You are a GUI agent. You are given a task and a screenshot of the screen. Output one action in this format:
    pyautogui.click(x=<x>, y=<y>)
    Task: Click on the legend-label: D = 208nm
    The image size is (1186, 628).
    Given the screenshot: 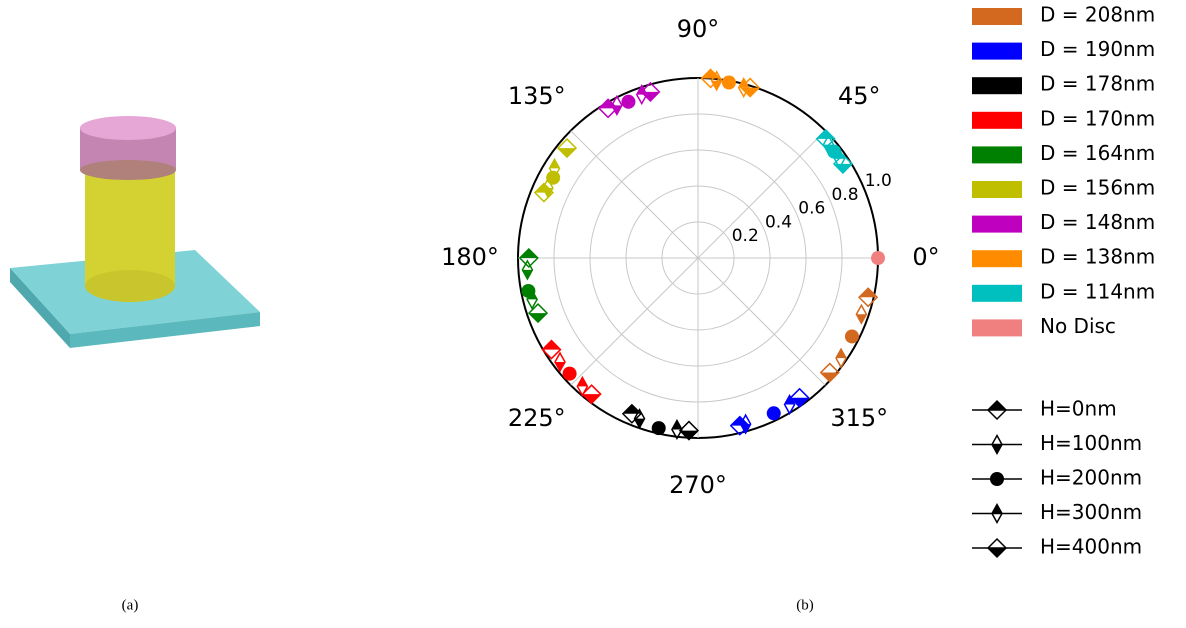 What is the action you would take?
    pyautogui.click(x=1097, y=15)
    